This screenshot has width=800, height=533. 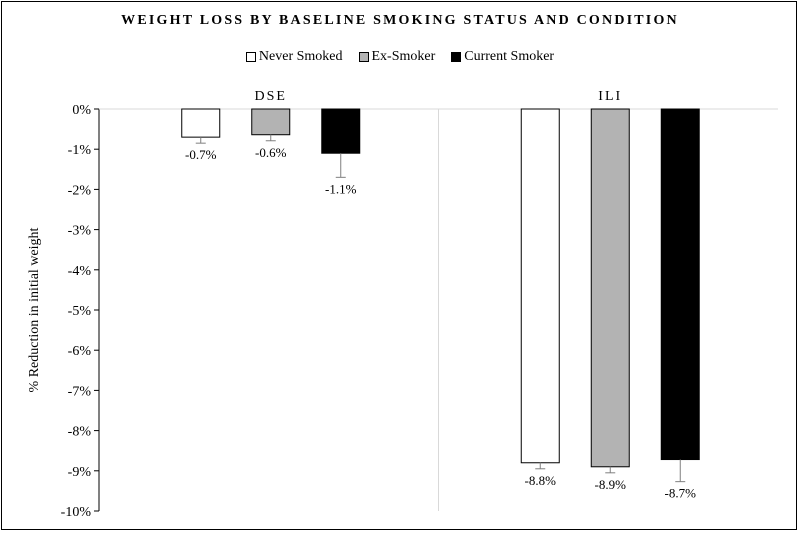 I want to click on data-label: -1.1%, so click(x=341, y=188).